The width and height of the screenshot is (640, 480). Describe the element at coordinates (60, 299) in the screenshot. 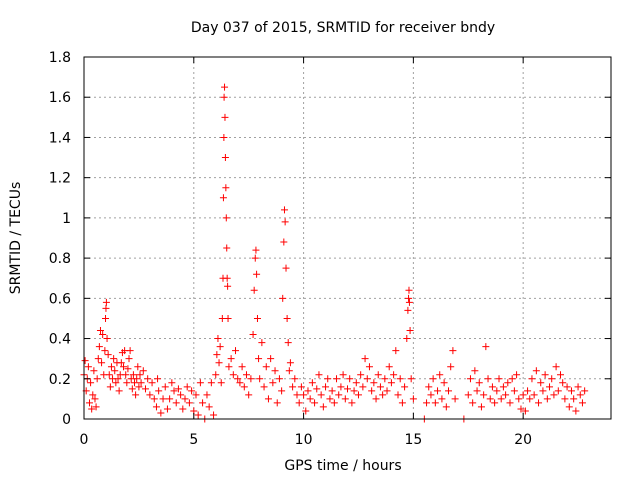

I see `y-tick-label: 0.6` at that location.